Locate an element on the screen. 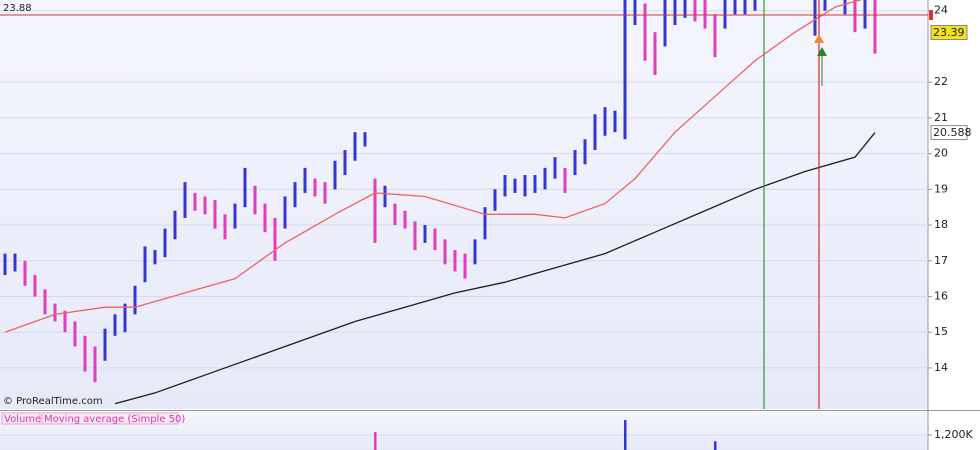 The image size is (980, 450). y-tick-label: 15 is located at coordinates (941, 331).